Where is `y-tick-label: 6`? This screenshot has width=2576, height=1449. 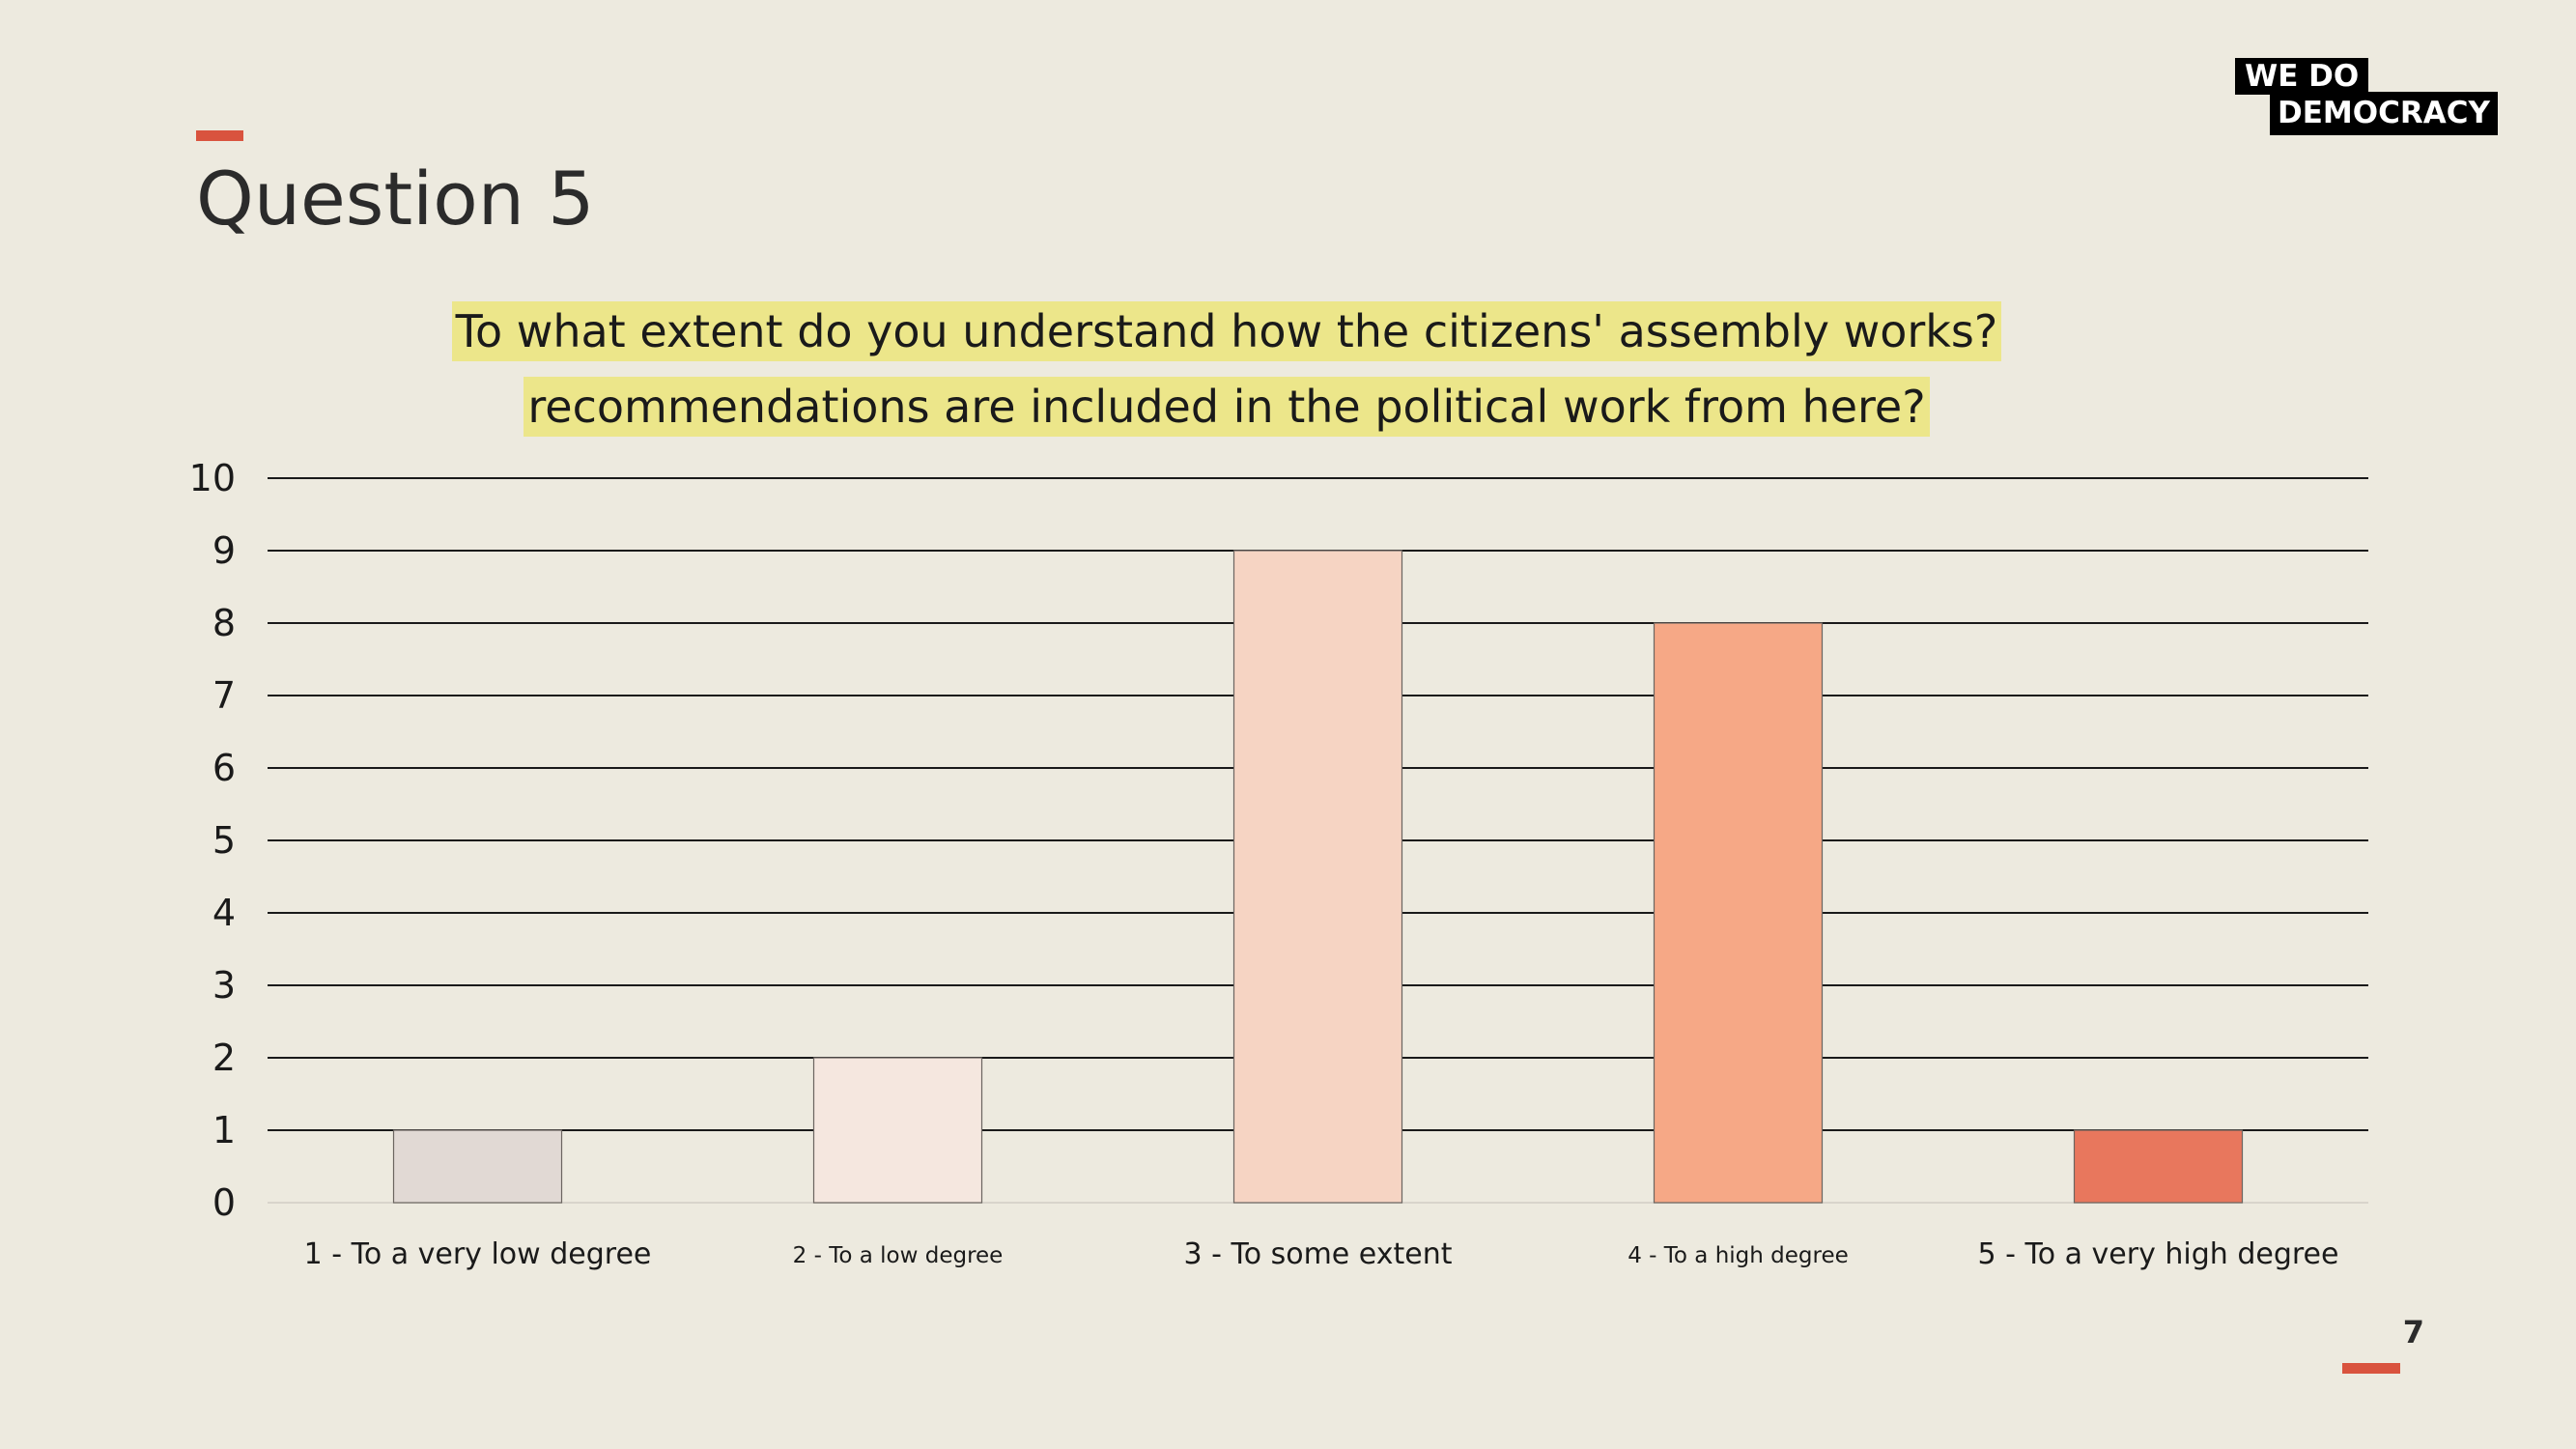 y-tick-label: 6 is located at coordinates (224, 768).